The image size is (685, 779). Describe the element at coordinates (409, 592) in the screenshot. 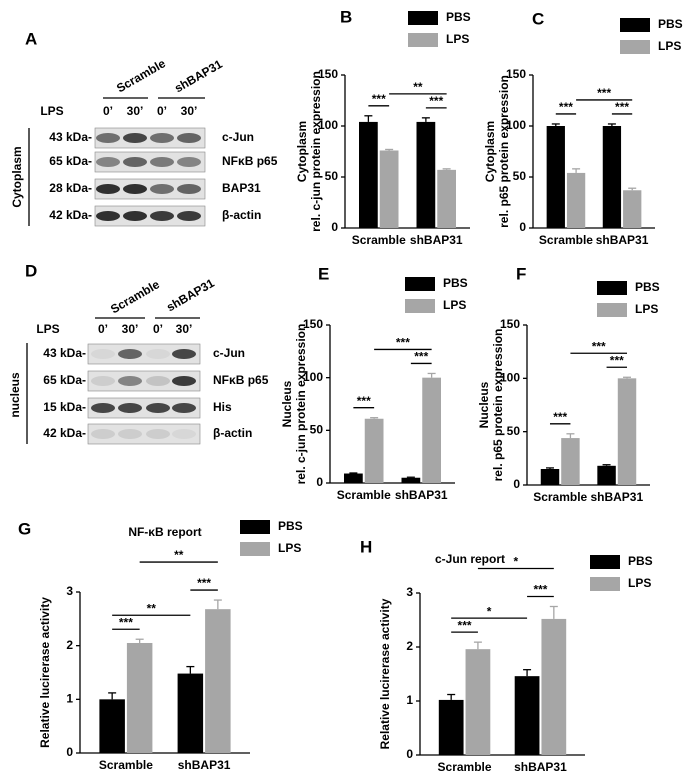

I see `y-tick-label: 3` at that location.